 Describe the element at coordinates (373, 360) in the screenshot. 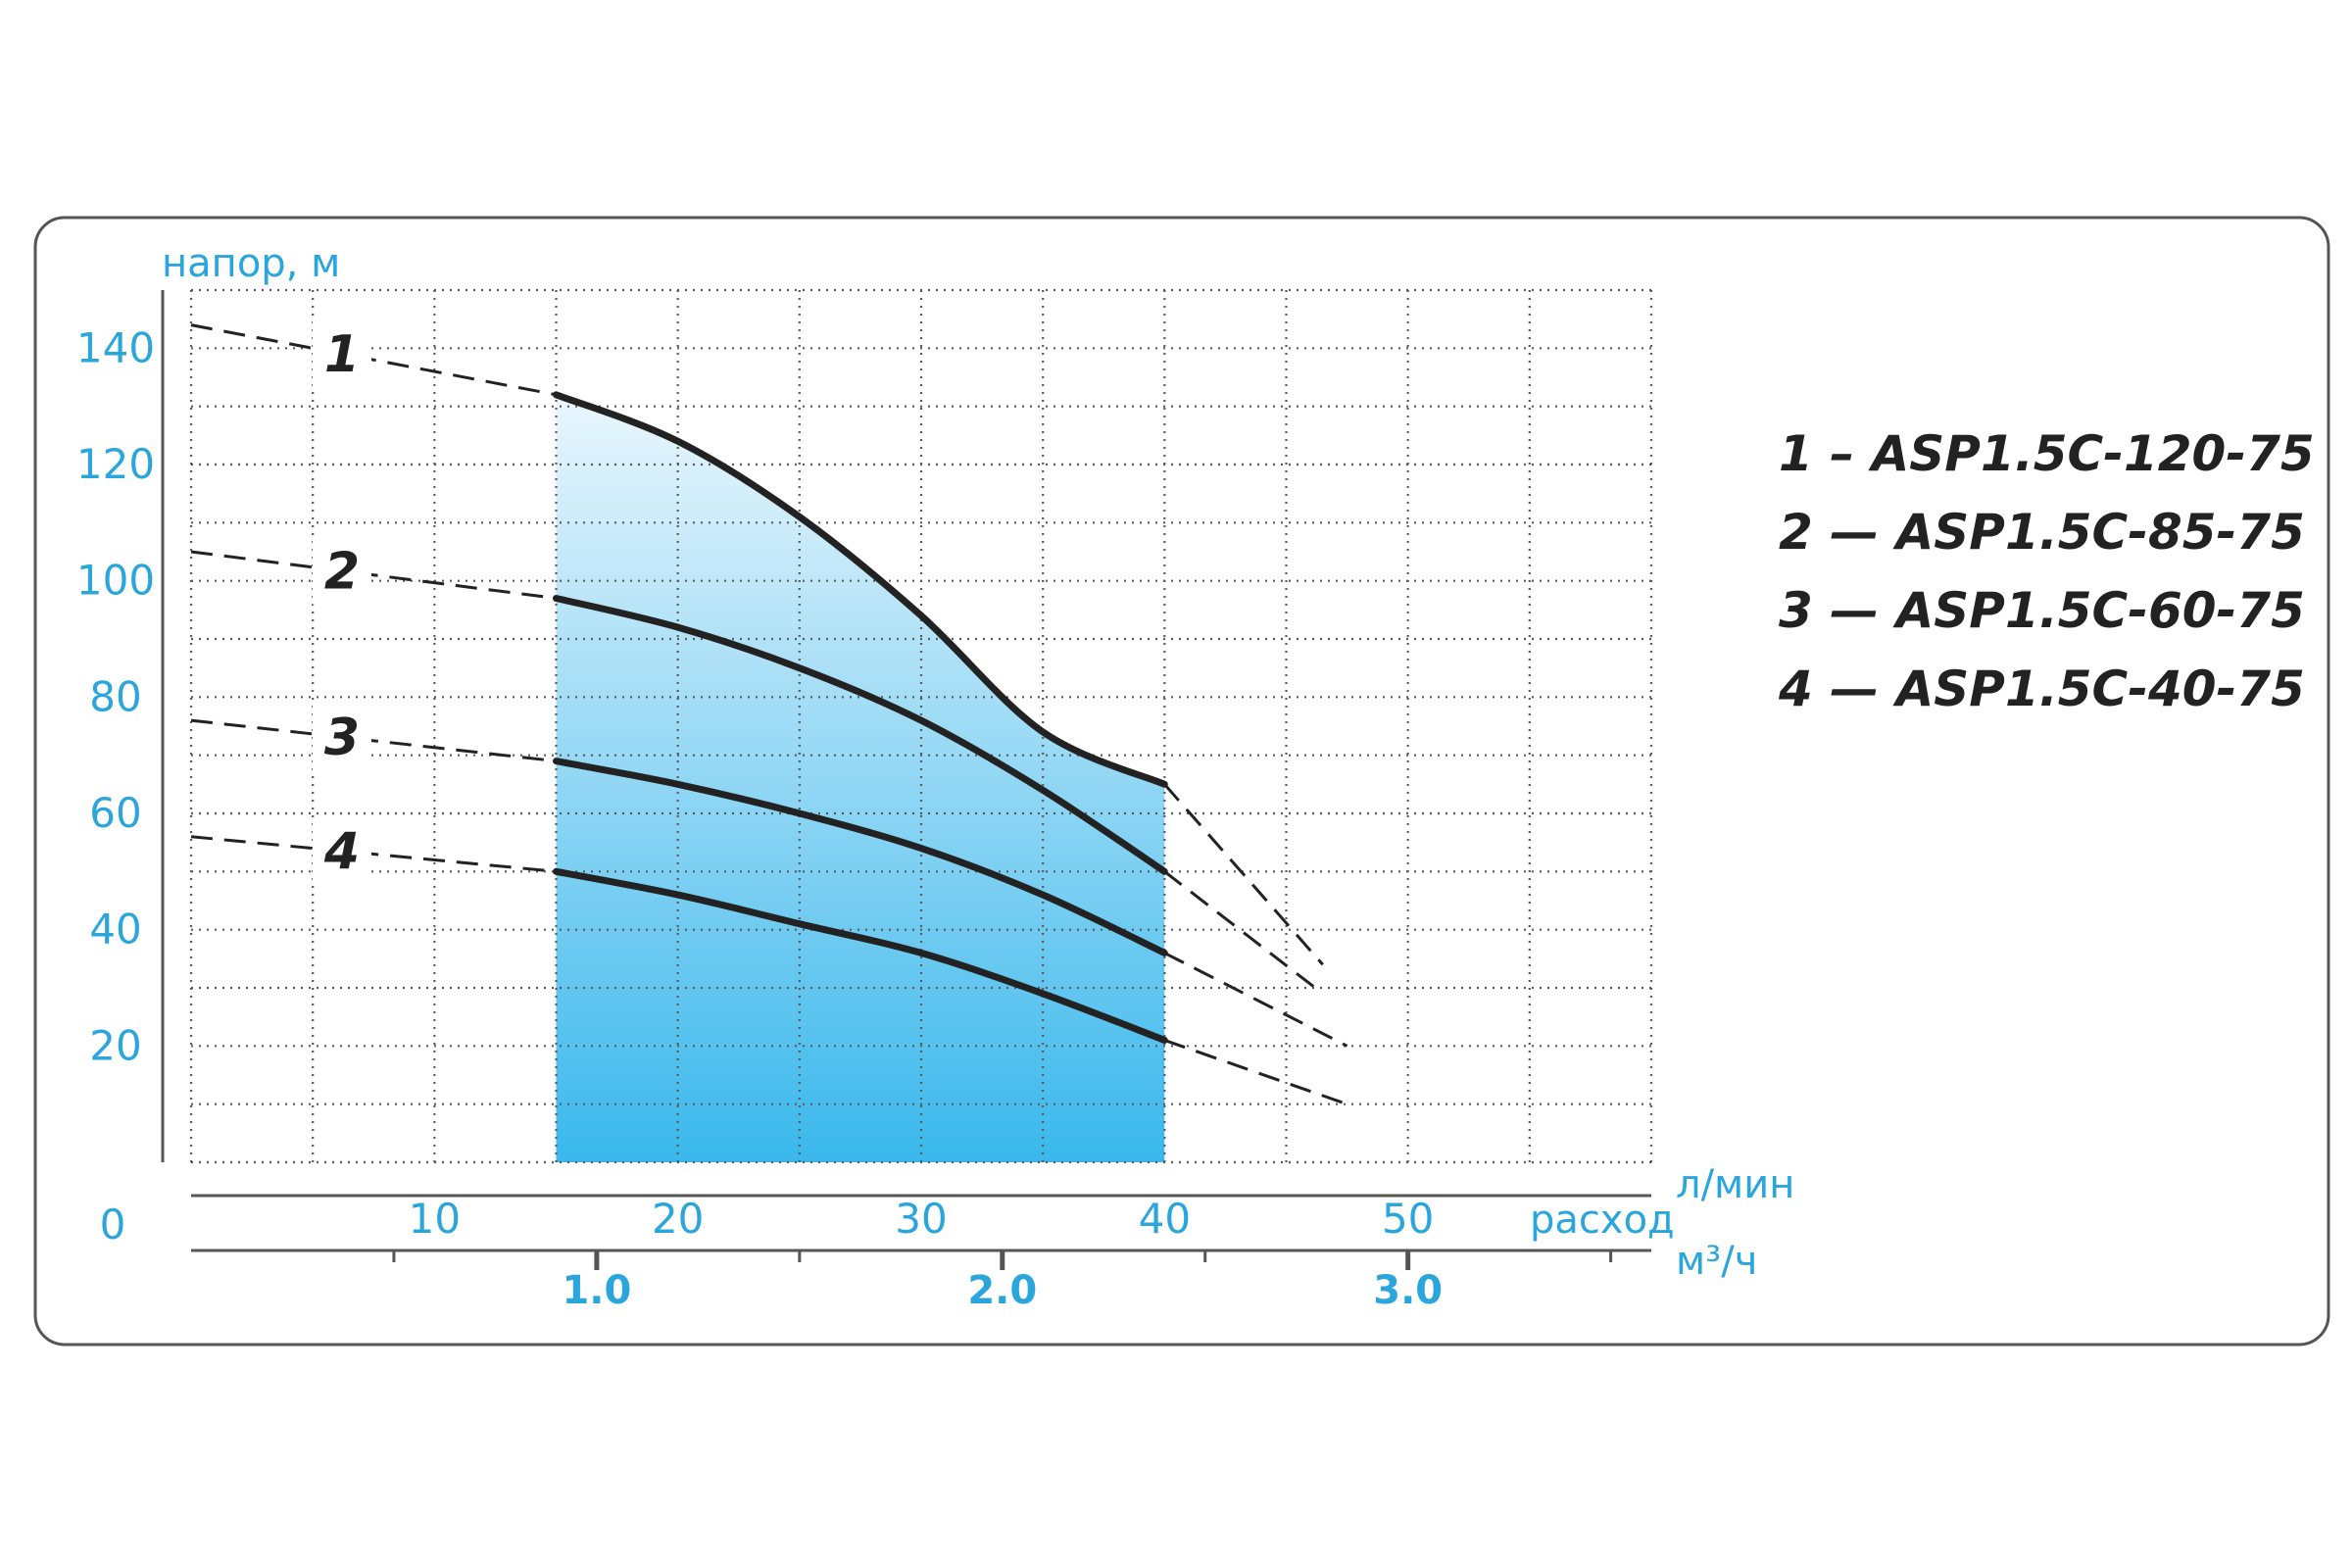

I see `curve-1-dashed-left` at that location.